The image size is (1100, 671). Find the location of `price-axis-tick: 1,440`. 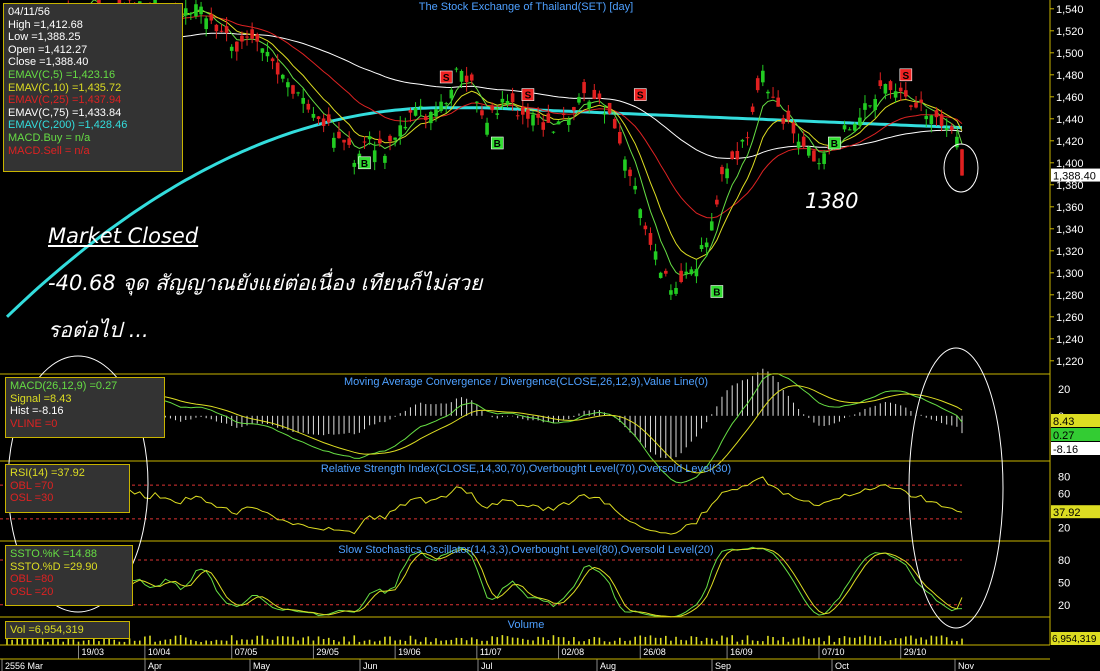

price-axis-tick: 1,440 is located at coordinates (1070, 120).